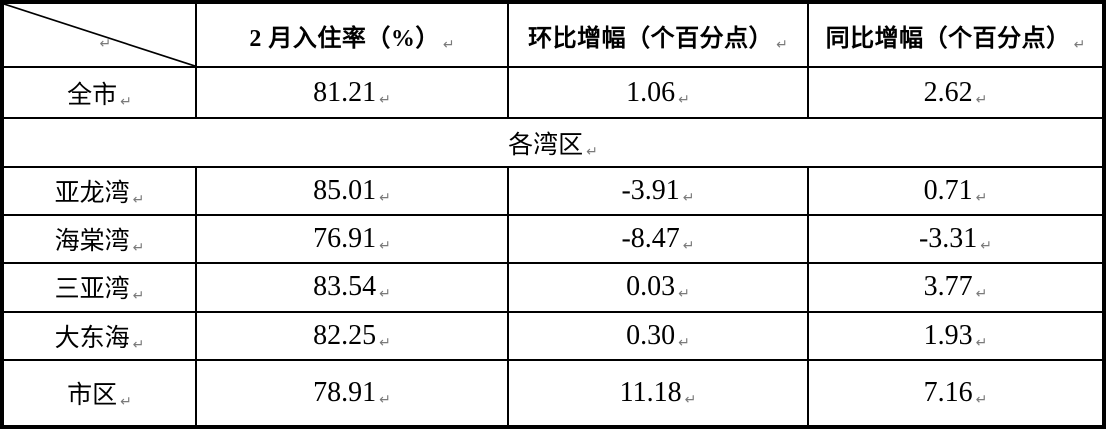  I want to click on row-label: 海棠湾, so click(92, 242).